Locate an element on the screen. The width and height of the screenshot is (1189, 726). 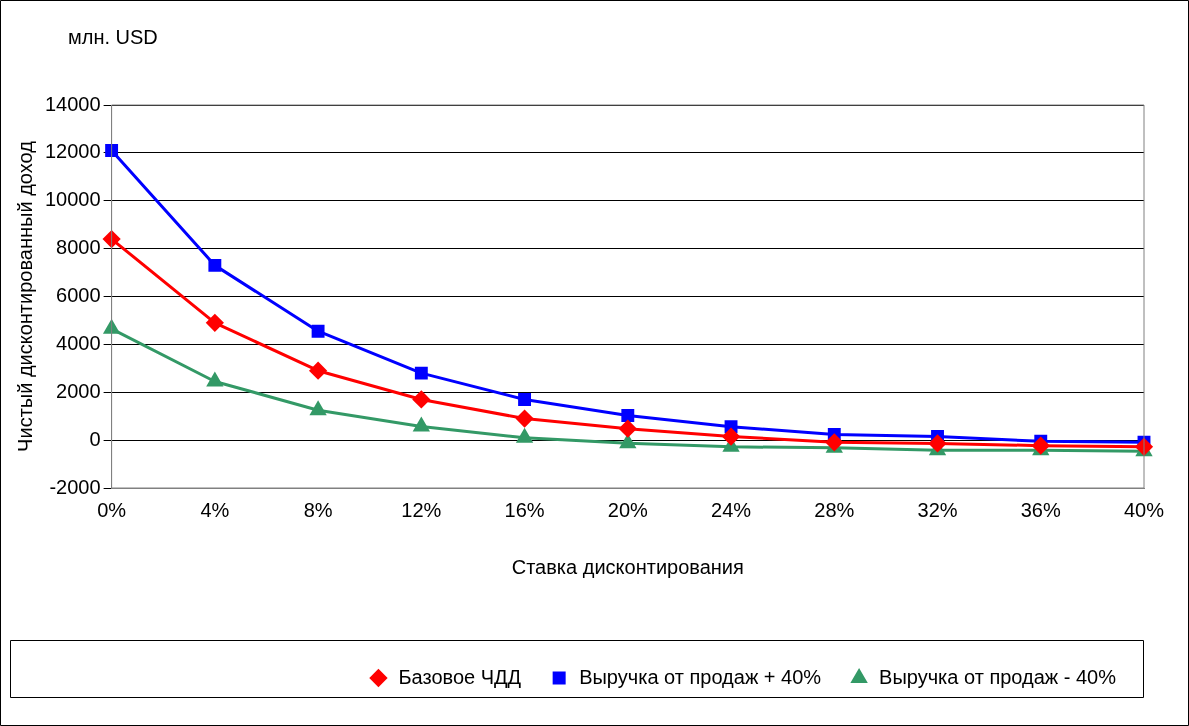
y-axis-title: Чистый дисконтированный доход is located at coordinates (24, 296).